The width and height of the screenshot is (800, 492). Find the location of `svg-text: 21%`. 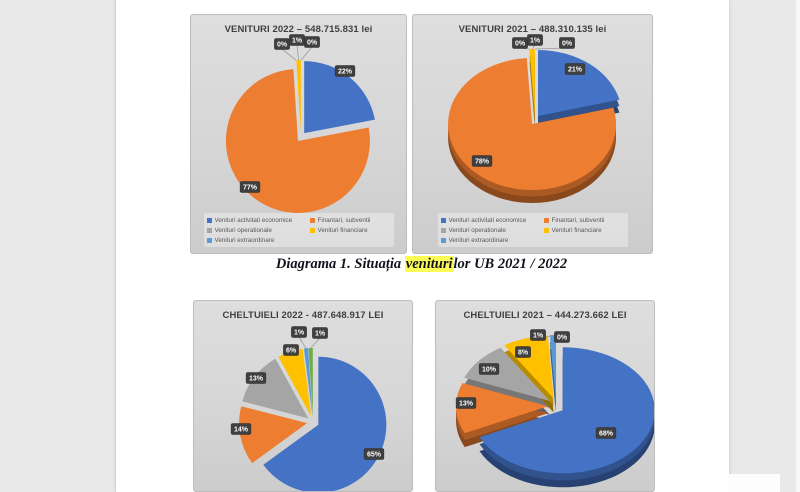

svg-text: 21% is located at coordinates (575, 70).